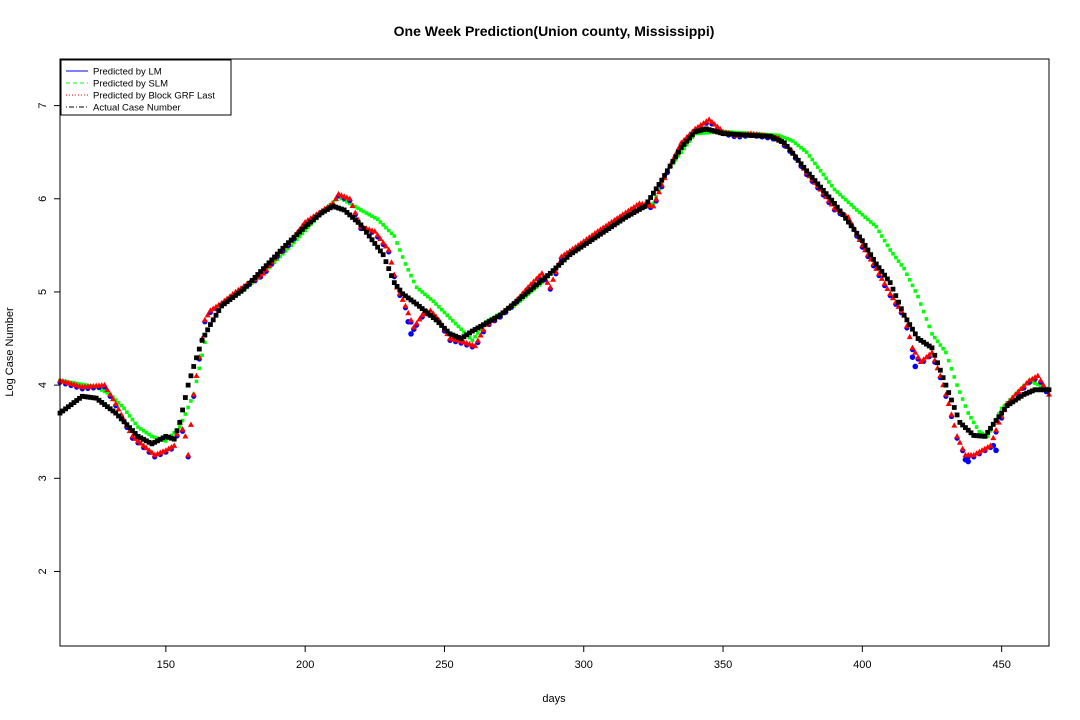 The width and height of the screenshot is (1080, 720). Describe the element at coordinates (43, 385) in the screenshot. I see `y-tick-label: 4` at that location.